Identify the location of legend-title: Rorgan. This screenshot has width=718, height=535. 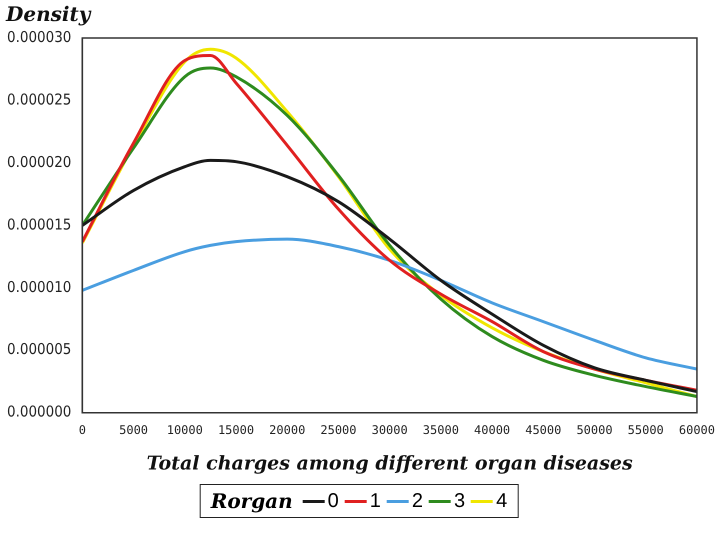
(251, 501).